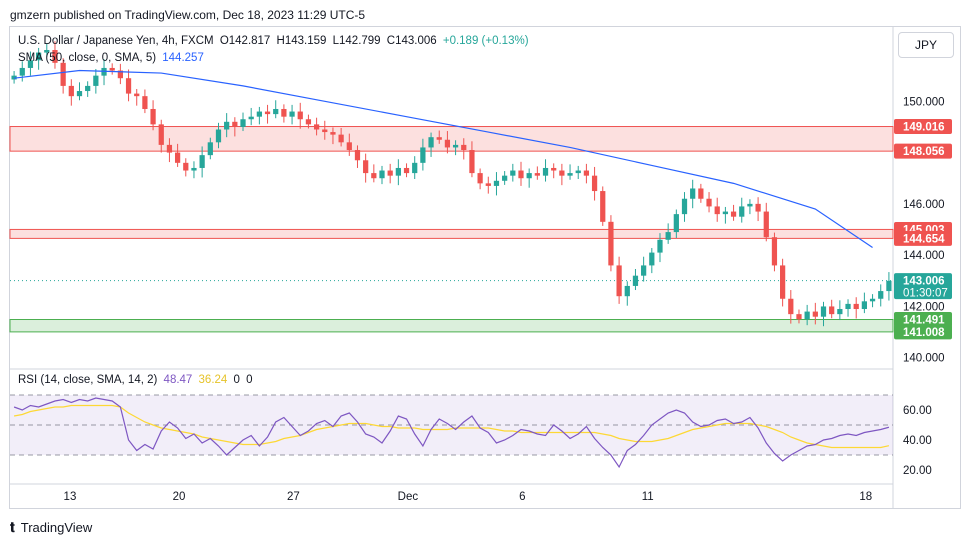 The image size is (970, 545). I want to click on price-label: 144.654, so click(924, 239).